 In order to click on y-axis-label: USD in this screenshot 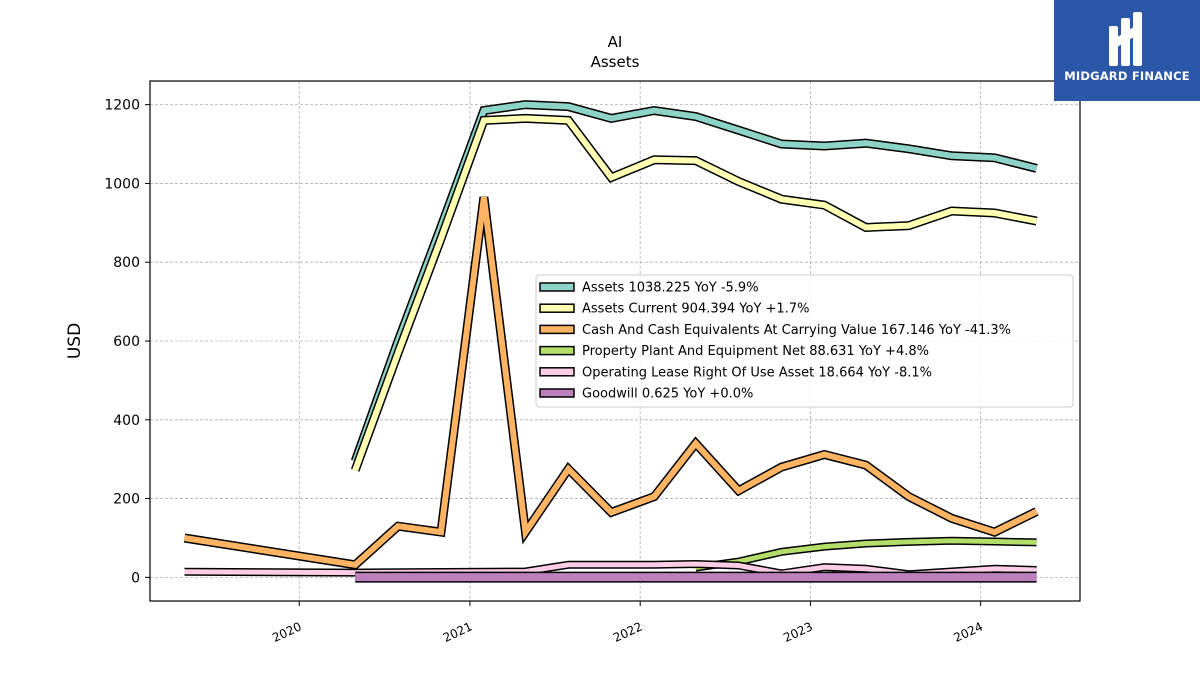, I will do `click(75, 341)`.